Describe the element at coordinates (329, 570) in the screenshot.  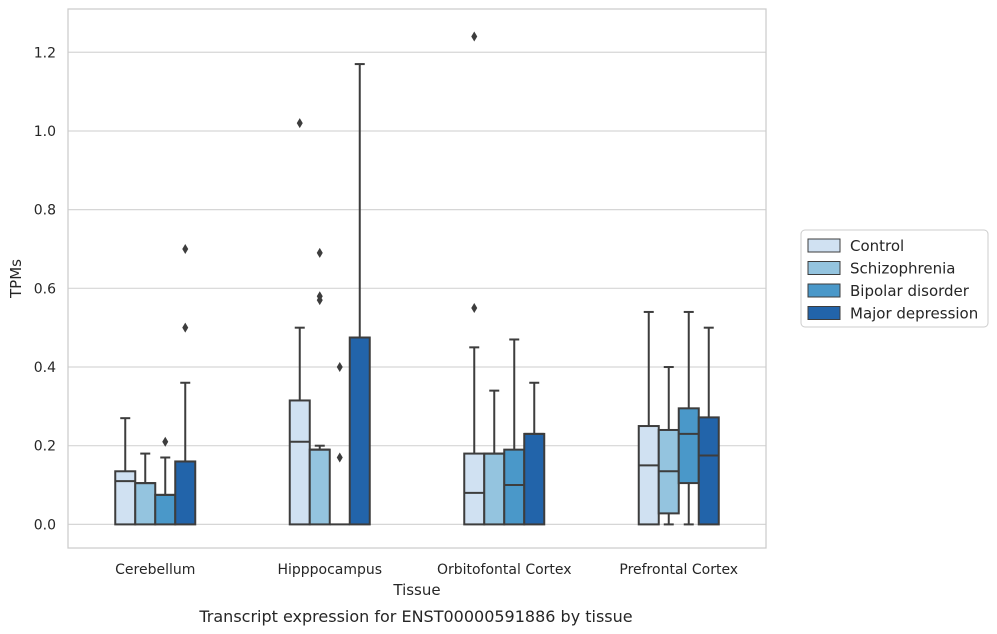
I see `x-tick-label: Hipppocampus` at that location.